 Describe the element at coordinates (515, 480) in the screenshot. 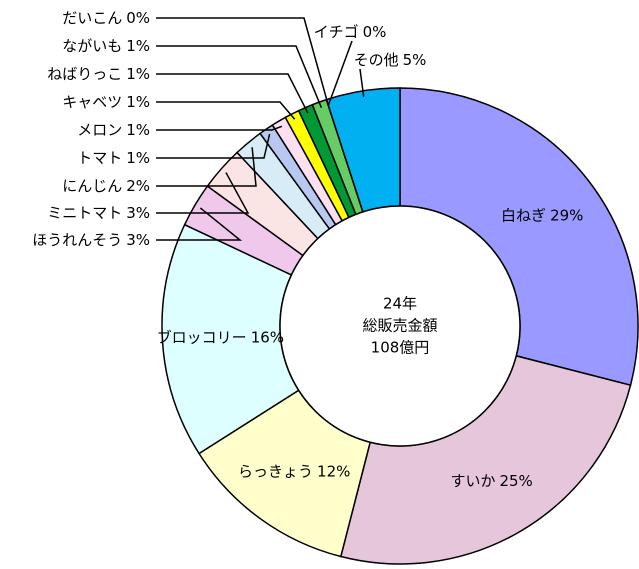

I see `value-label: 25%` at that location.